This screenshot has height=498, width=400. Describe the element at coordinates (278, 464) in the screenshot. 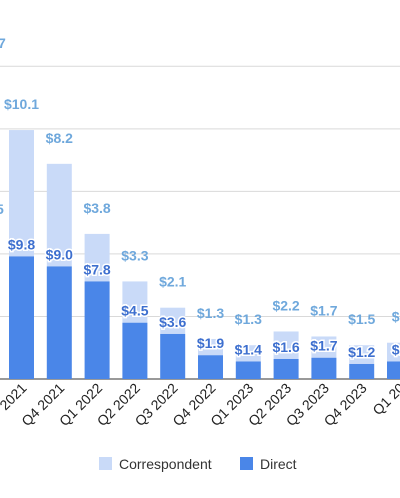

I see `legend-label-direct: Direct` at that location.